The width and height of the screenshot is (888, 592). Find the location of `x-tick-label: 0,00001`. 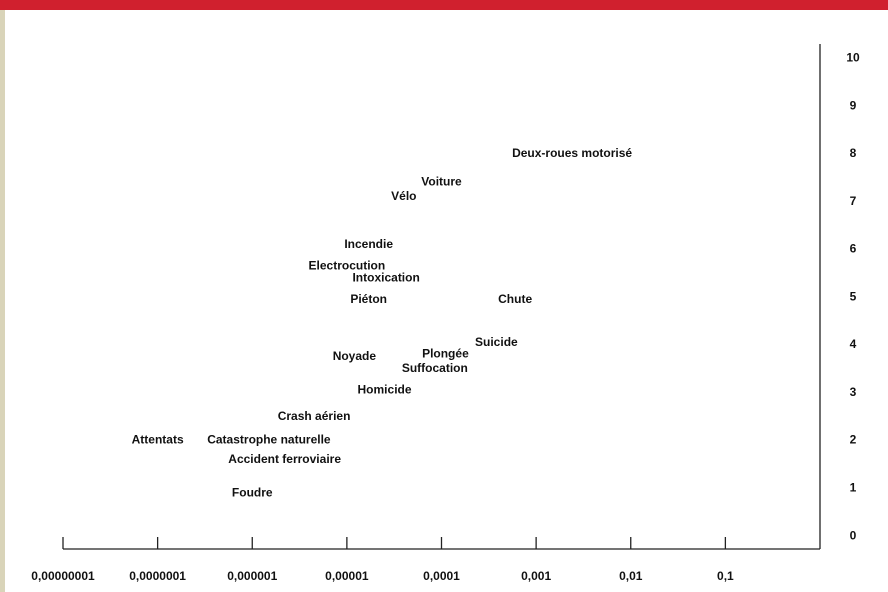

x-tick-label: 0,00001 is located at coordinates (347, 576).